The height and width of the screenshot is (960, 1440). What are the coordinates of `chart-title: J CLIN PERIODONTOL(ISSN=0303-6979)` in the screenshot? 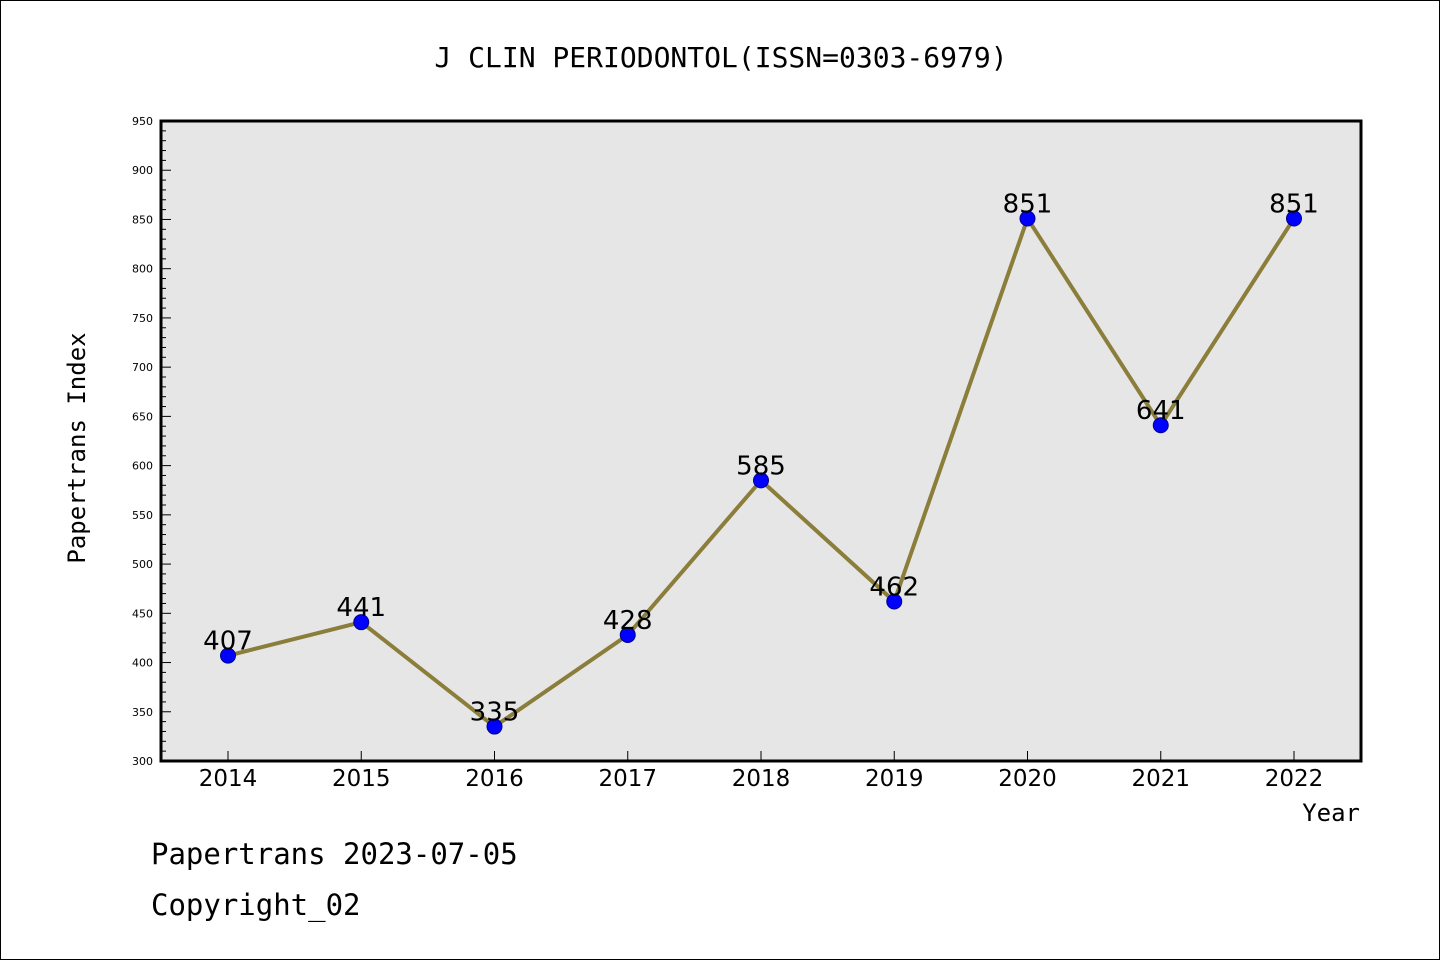 It's located at (720, 57).